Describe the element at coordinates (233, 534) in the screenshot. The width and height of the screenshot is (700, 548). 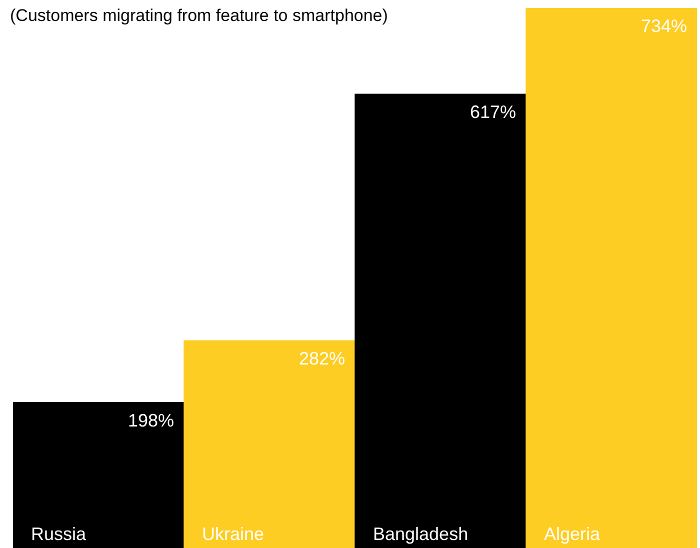
I see `x-tick-label: Ukraine` at that location.